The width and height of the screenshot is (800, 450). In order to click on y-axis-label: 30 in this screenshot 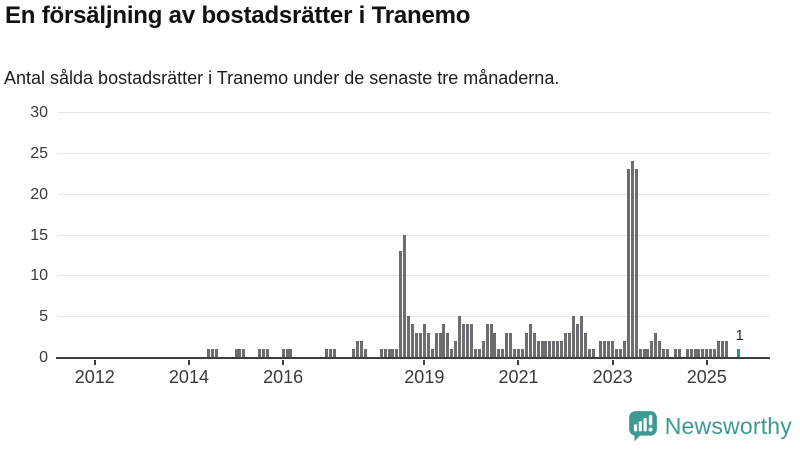, I will do `click(39, 112)`.